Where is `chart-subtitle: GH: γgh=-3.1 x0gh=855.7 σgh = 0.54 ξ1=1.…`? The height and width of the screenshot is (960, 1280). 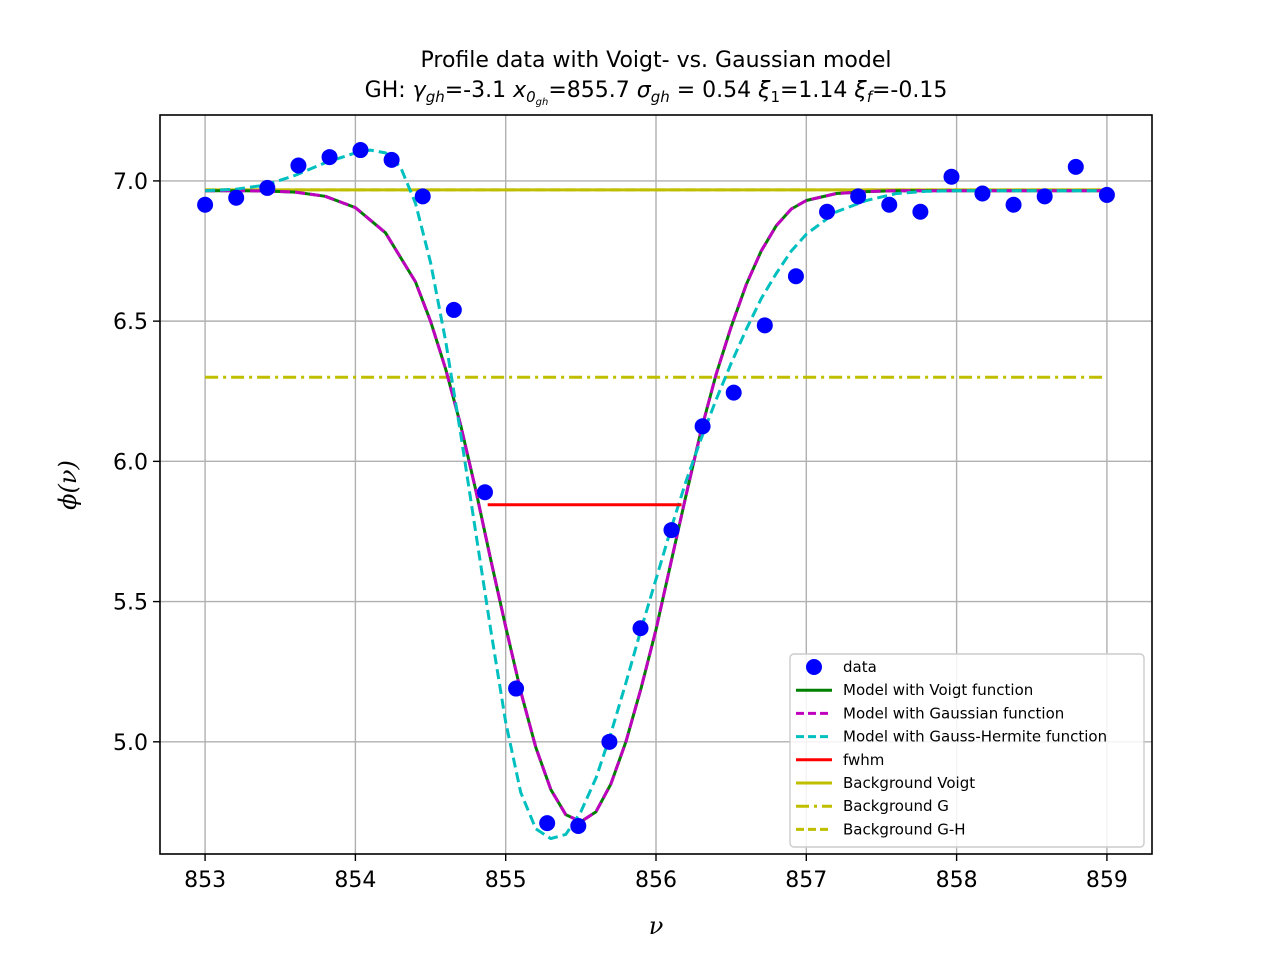
chart-subtitle: GH: γgh=-3.1 x0gh=855.7 σgh = 0.54 ξ1=1.… is located at coordinates (656, 93).